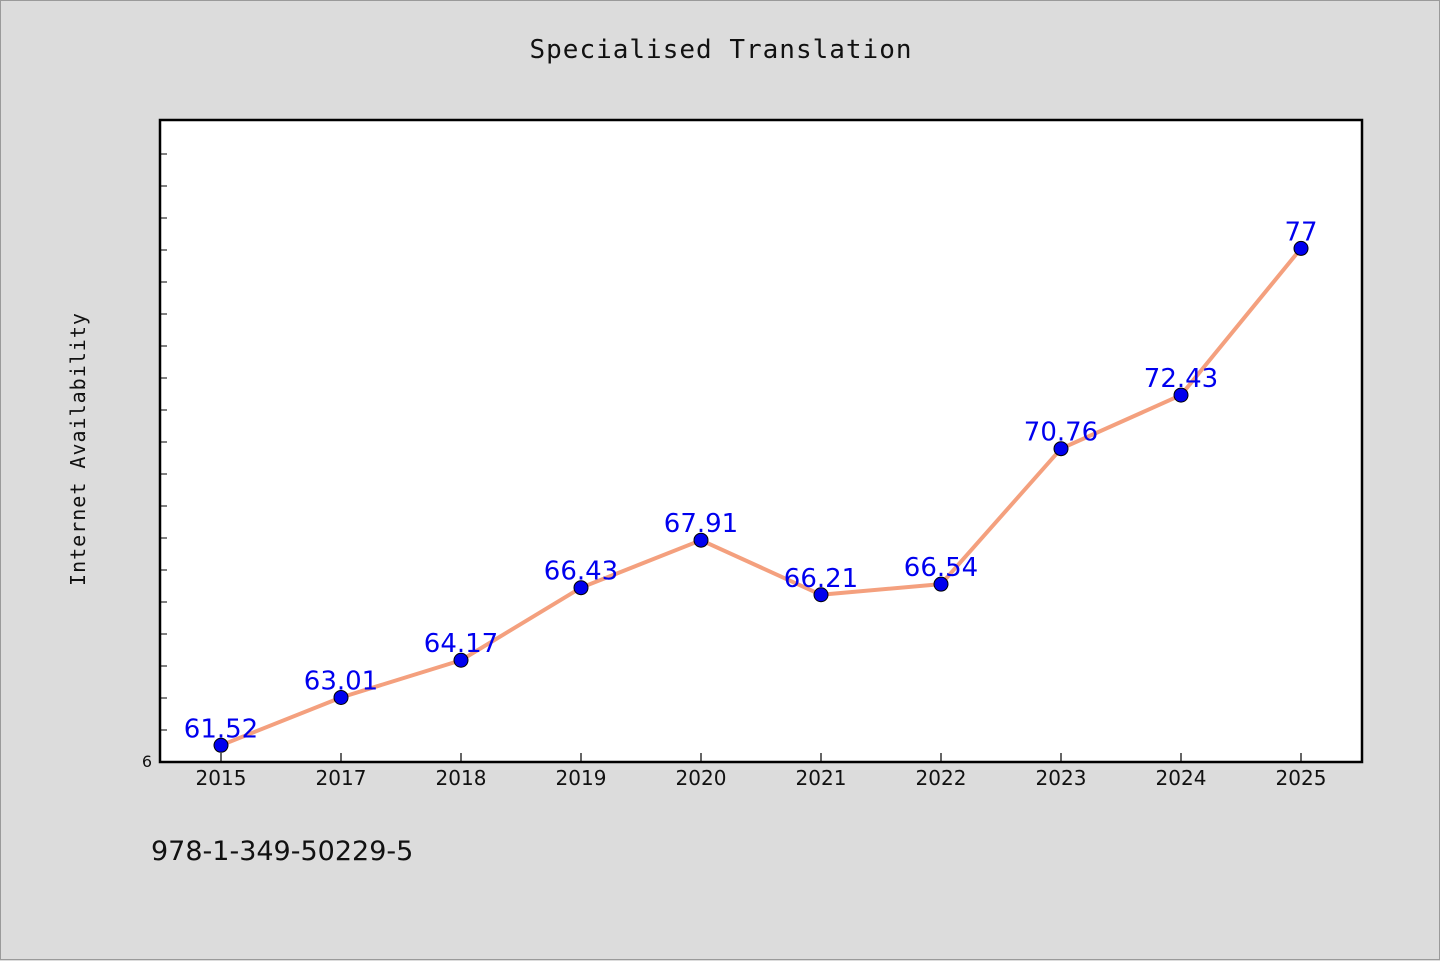 Image resolution: width=1440 pixels, height=961 pixels. What do you see at coordinates (461, 644) in the screenshot?
I see `data-label: 64.17` at bounding box center [461, 644].